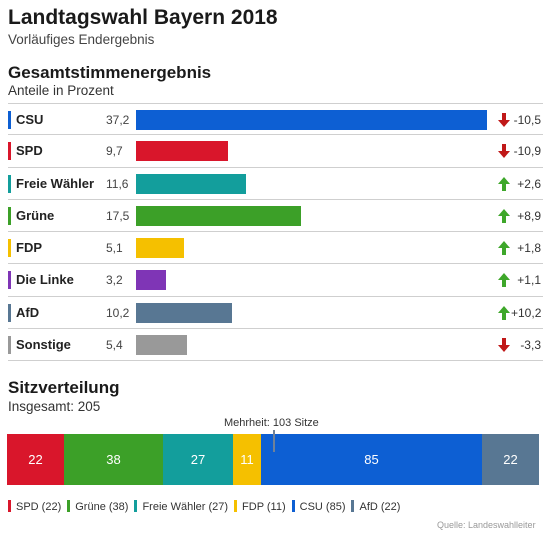  Describe the element at coordinates (143, 17) in the screenshot. I see `page-title: Landtagswahl Bayern 2018` at that location.